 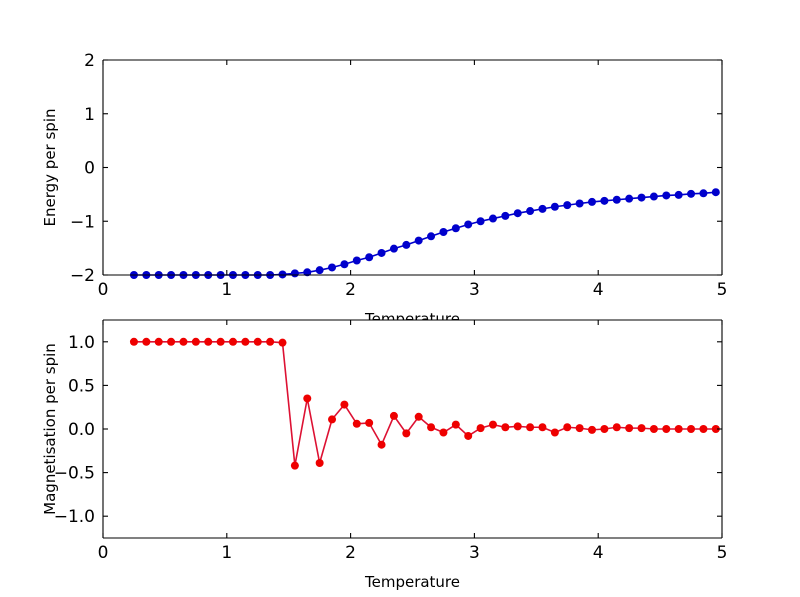 I want to click on y-axis-label-energy-per-spin: Energy per spin, so click(x=50, y=168).